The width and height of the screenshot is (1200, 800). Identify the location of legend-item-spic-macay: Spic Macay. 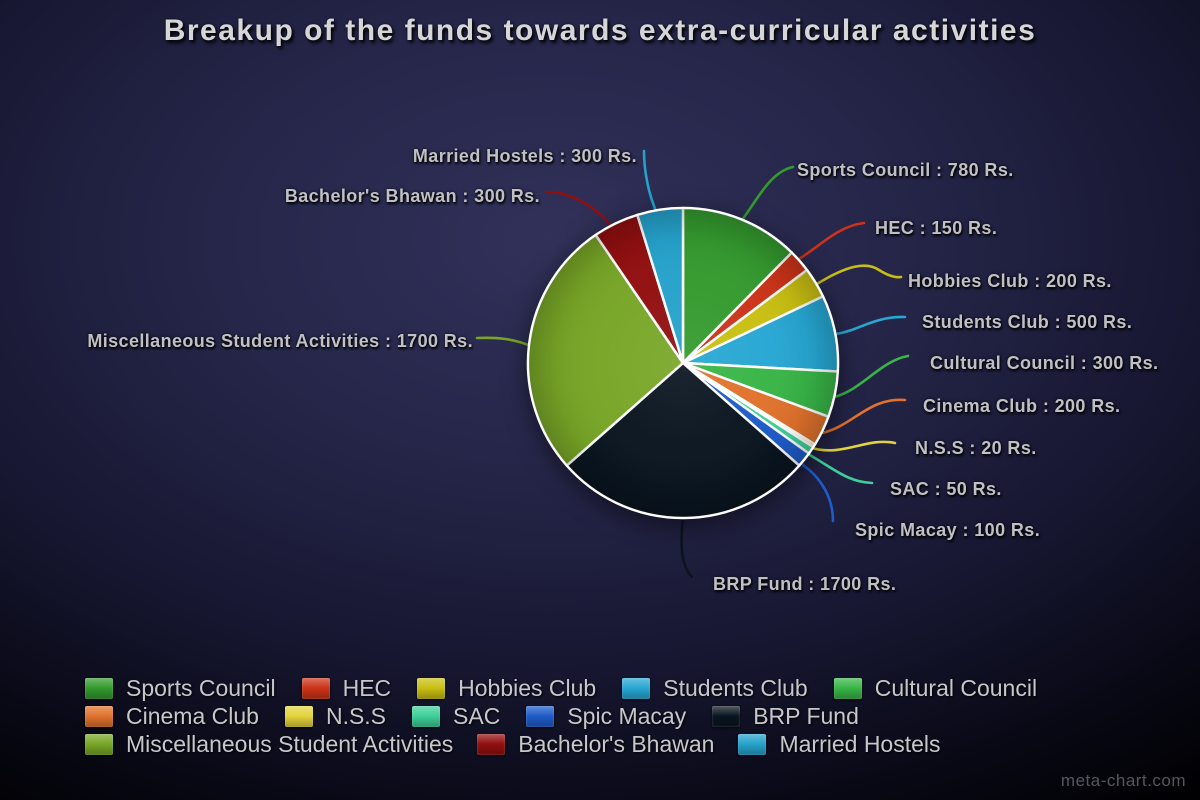
(606, 716).